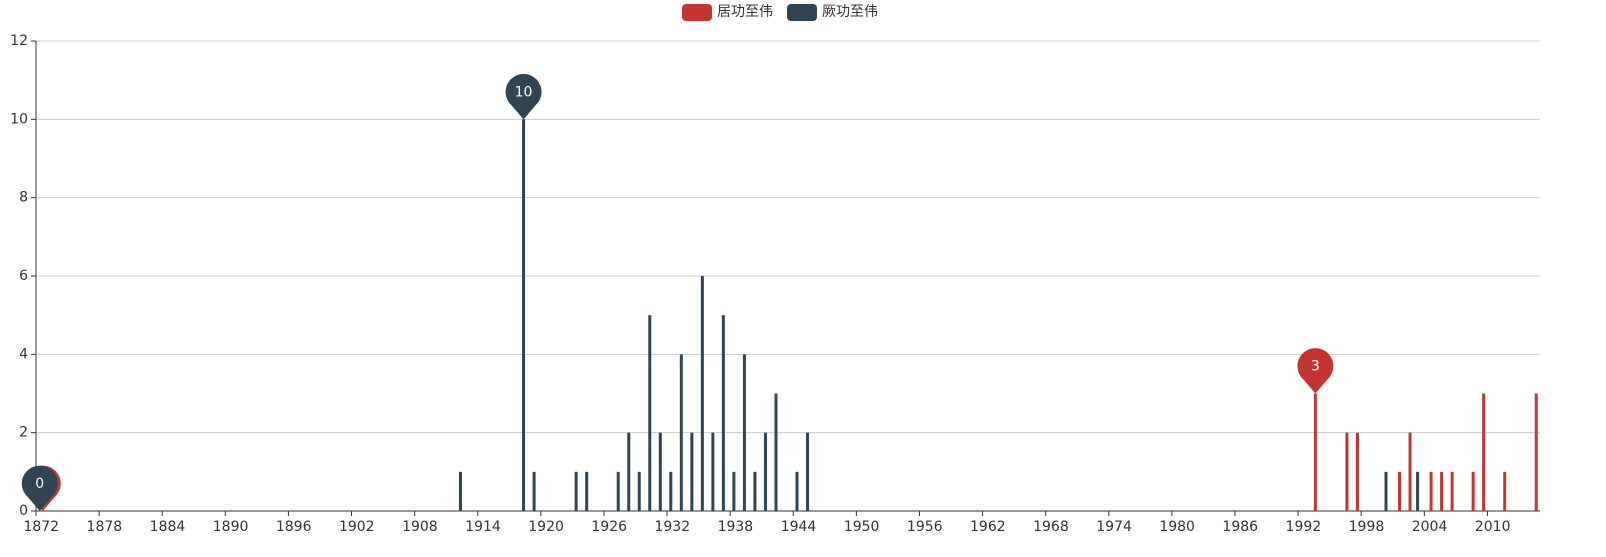 The width and height of the screenshot is (1606, 557). I want to click on marker-label: 0, so click(39, 484).